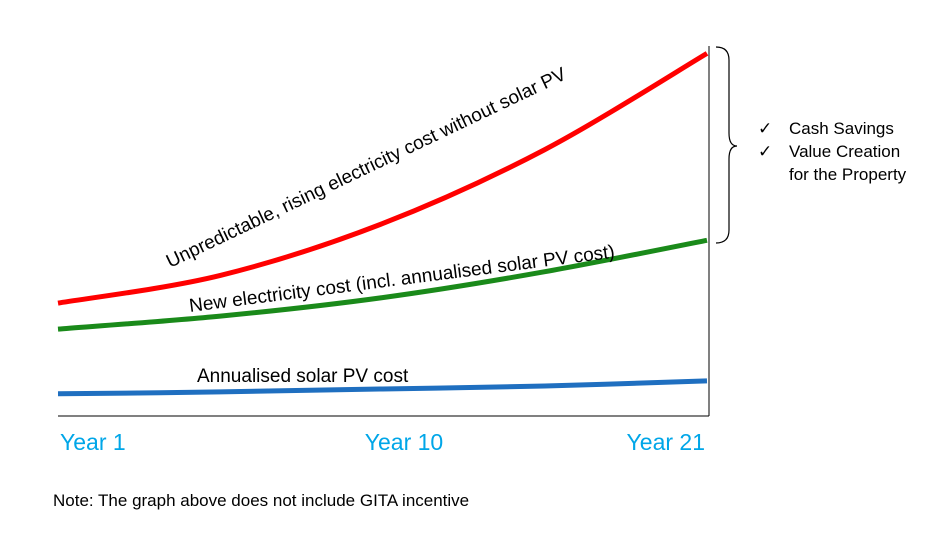 The image size is (943, 535). What do you see at coordinates (303, 376) in the screenshot?
I see `series-label-solar-cost: Annualised solar PV cost` at bounding box center [303, 376].